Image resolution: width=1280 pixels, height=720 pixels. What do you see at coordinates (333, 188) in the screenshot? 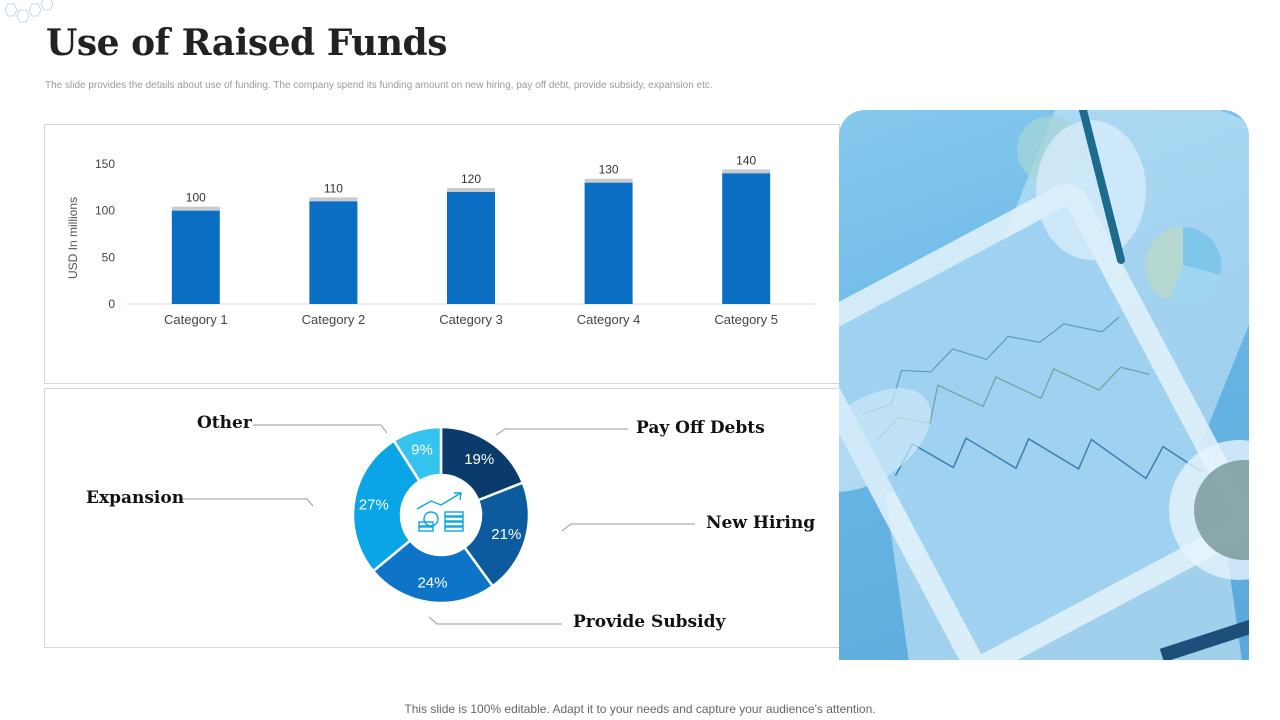
I see `bar-value-label: 110` at bounding box center [333, 188].